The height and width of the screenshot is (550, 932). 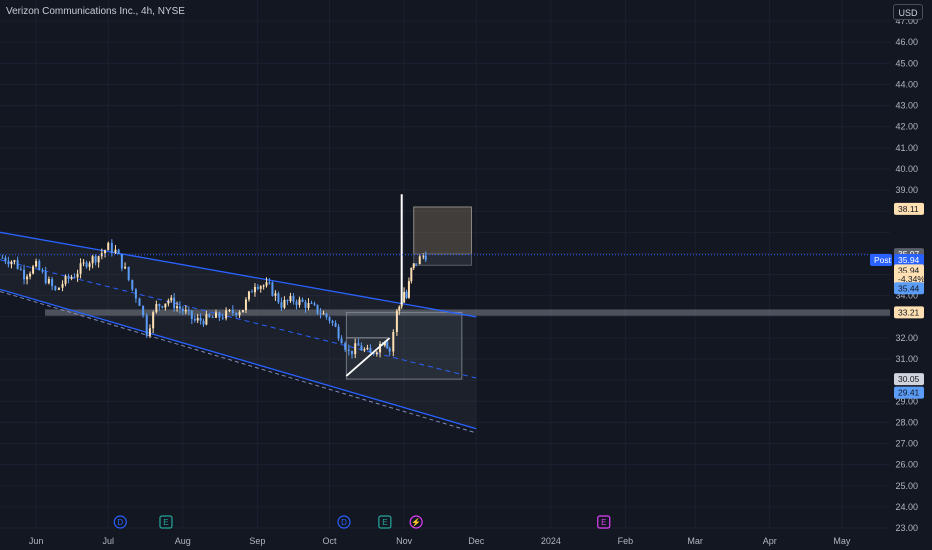 I want to click on price-tick-label: 23.00, so click(x=906, y=528).